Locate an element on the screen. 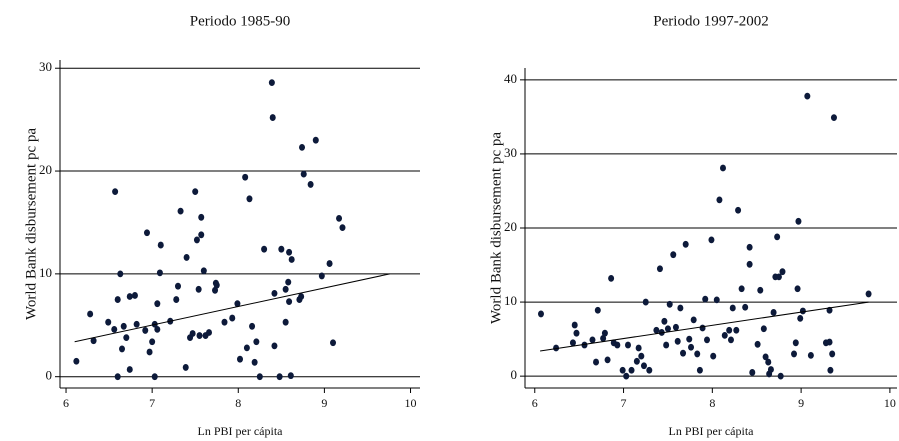 The height and width of the screenshot is (441, 899). y-tick-label: 0 is located at coordinates (49, 375).